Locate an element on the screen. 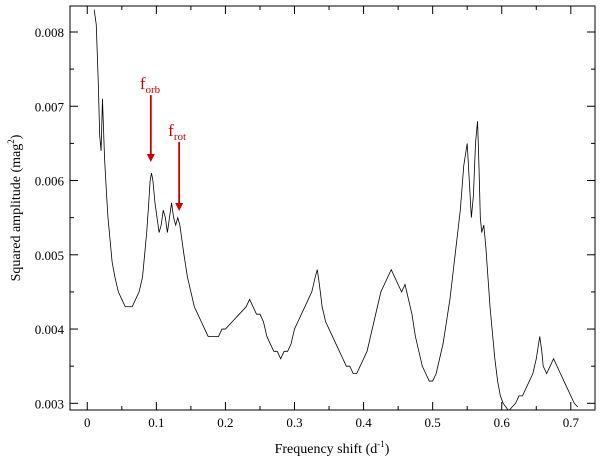 Image resolution: width=600 pixels, height=457 pixels. x-tick-label: 0.7 is located at coordinates (571, 422).